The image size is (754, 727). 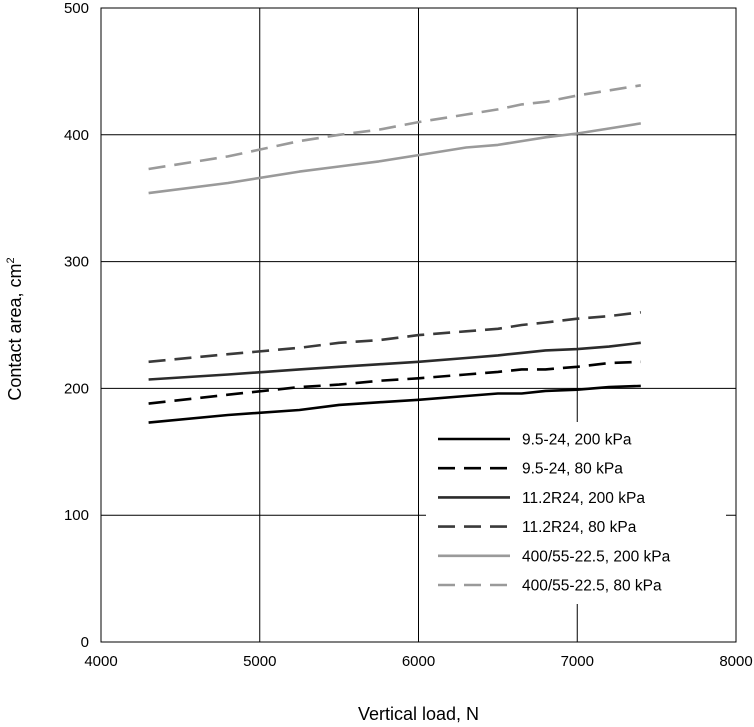 What do you see at coordinates (583, 498) in the screenshot?
I see `legend-label: 11.2R24, 200 kPa` at bounding box center [583, 498].